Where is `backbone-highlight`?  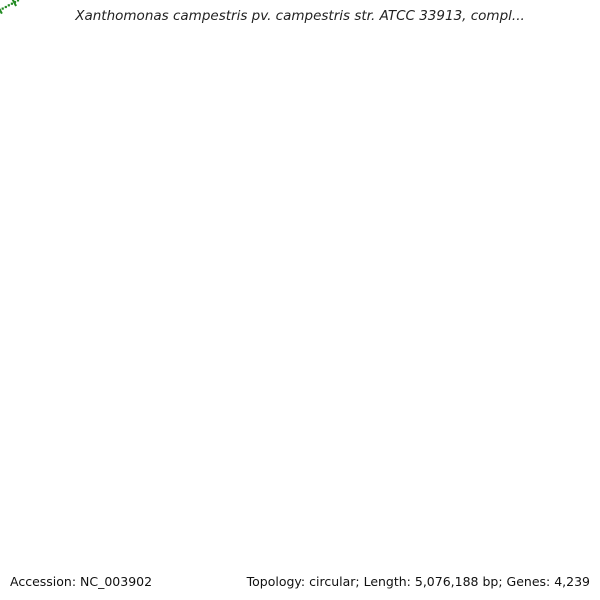 backbone-highlight is located at coordinates (288, 27).